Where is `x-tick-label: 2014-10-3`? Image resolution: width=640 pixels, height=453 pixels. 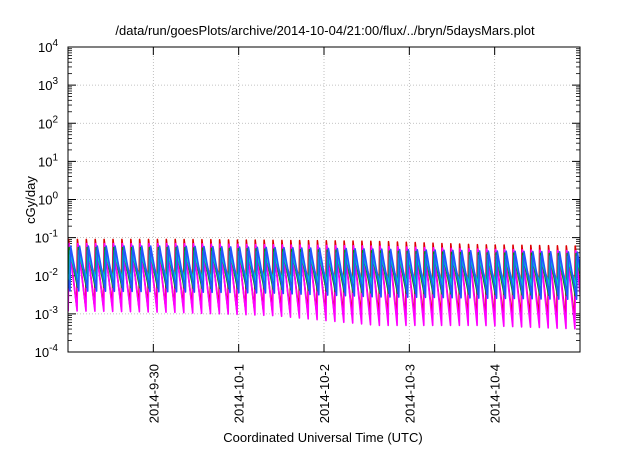 x-tick-label: 2014-10-3 is located at coordinates (409, 393).